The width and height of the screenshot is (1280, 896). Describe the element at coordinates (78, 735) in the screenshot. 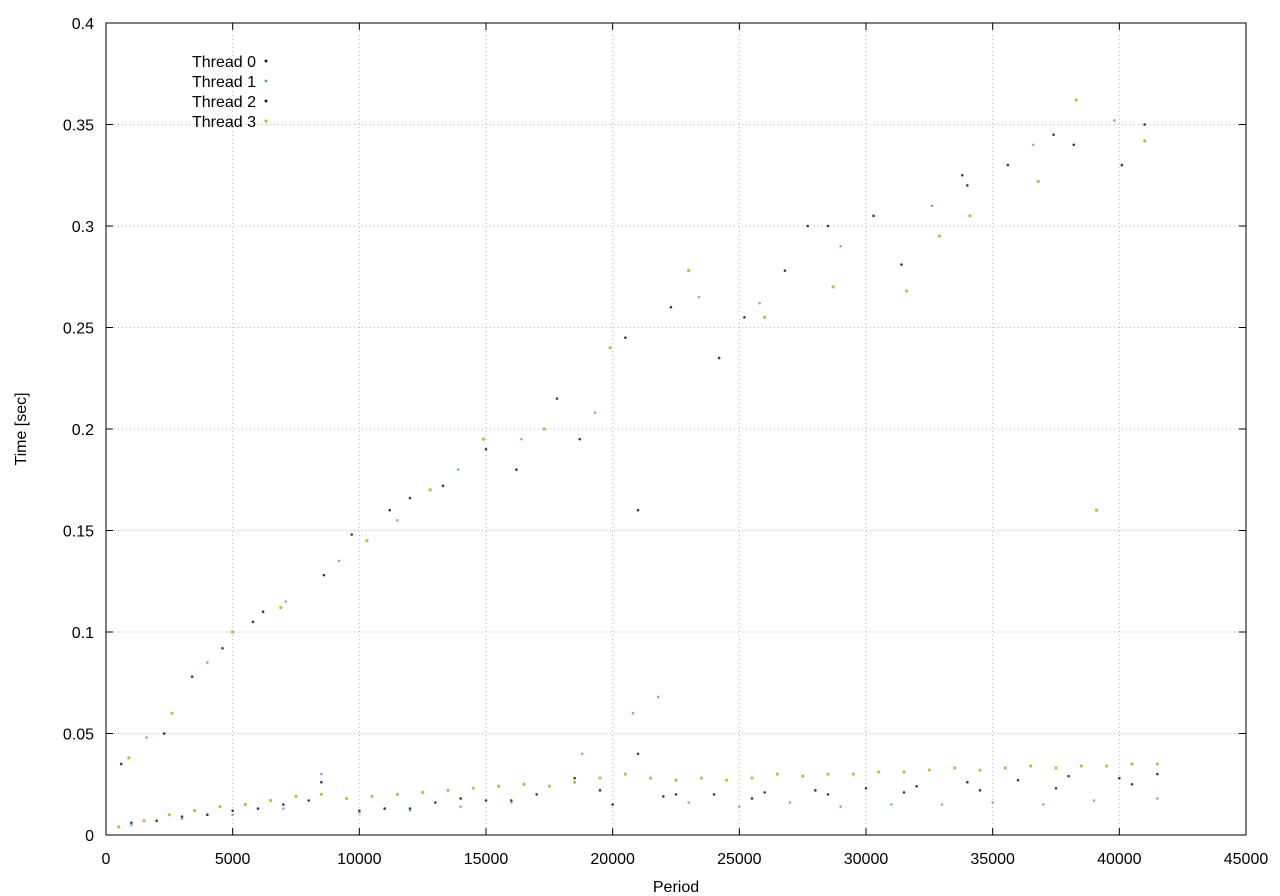

I see `y-tick-label: 0.05` at that location.